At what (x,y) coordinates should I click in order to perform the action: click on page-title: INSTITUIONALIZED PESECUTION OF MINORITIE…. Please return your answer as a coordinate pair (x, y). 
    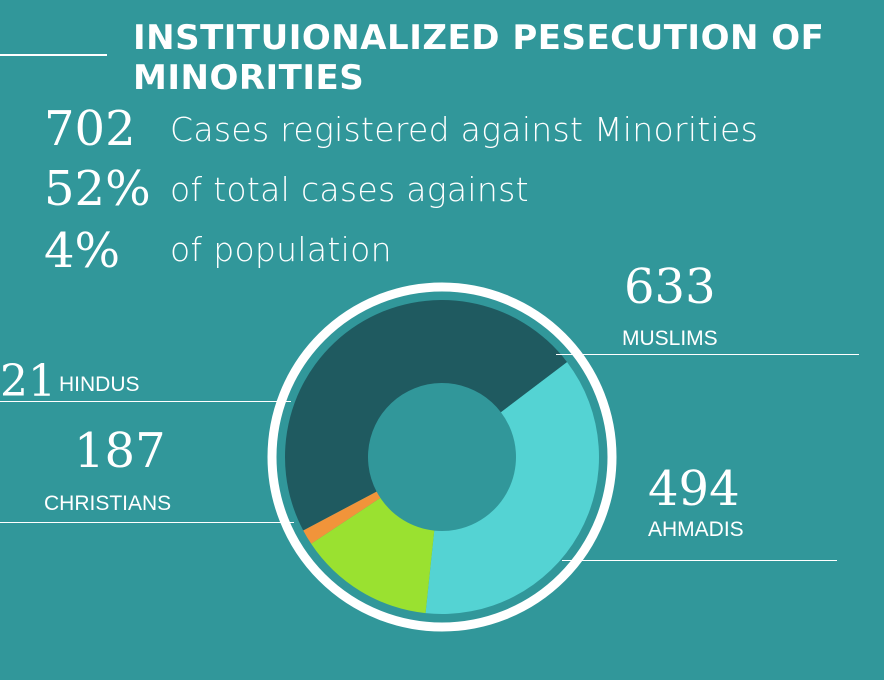
    Looking at the image, I should click on (479, 58).